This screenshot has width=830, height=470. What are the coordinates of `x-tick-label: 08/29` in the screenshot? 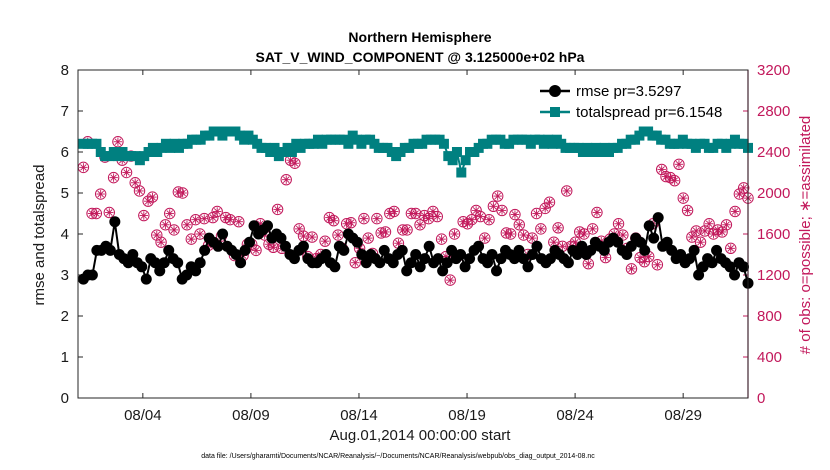 It's located at (683, 415).